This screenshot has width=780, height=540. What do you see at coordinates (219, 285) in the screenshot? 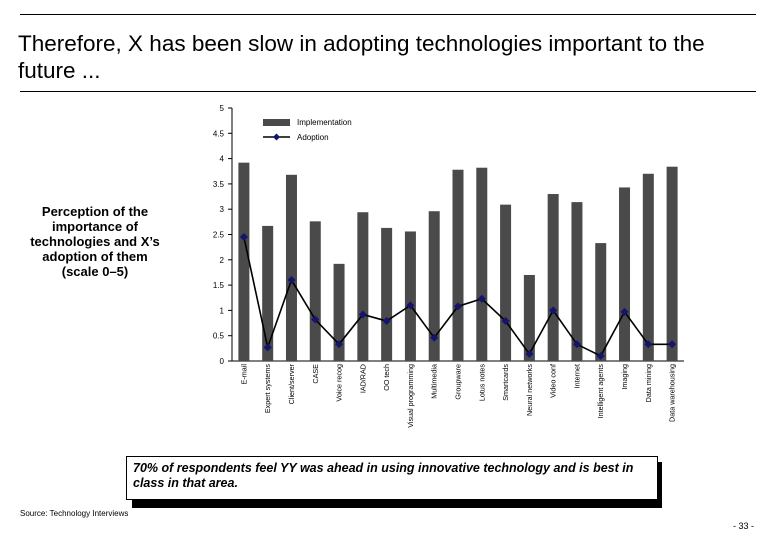
I see `y-tick-label: 1.5` at bounding box center [219, 285].